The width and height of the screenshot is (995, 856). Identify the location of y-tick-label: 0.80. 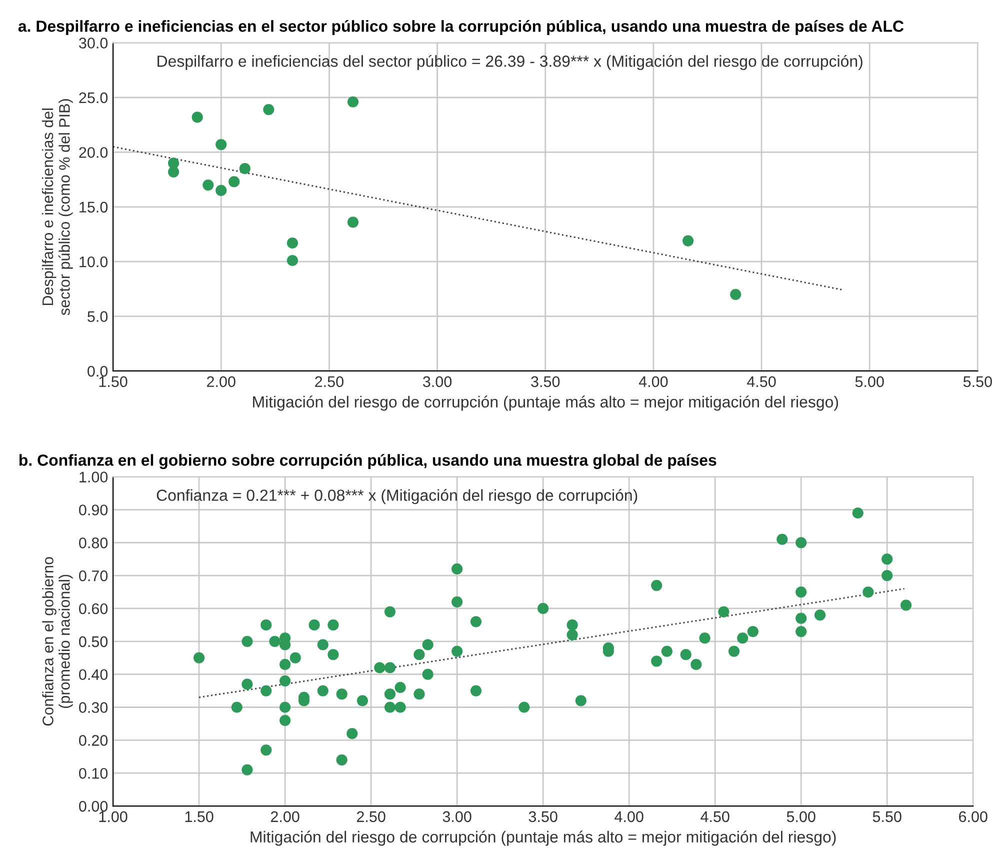
(93, 543).